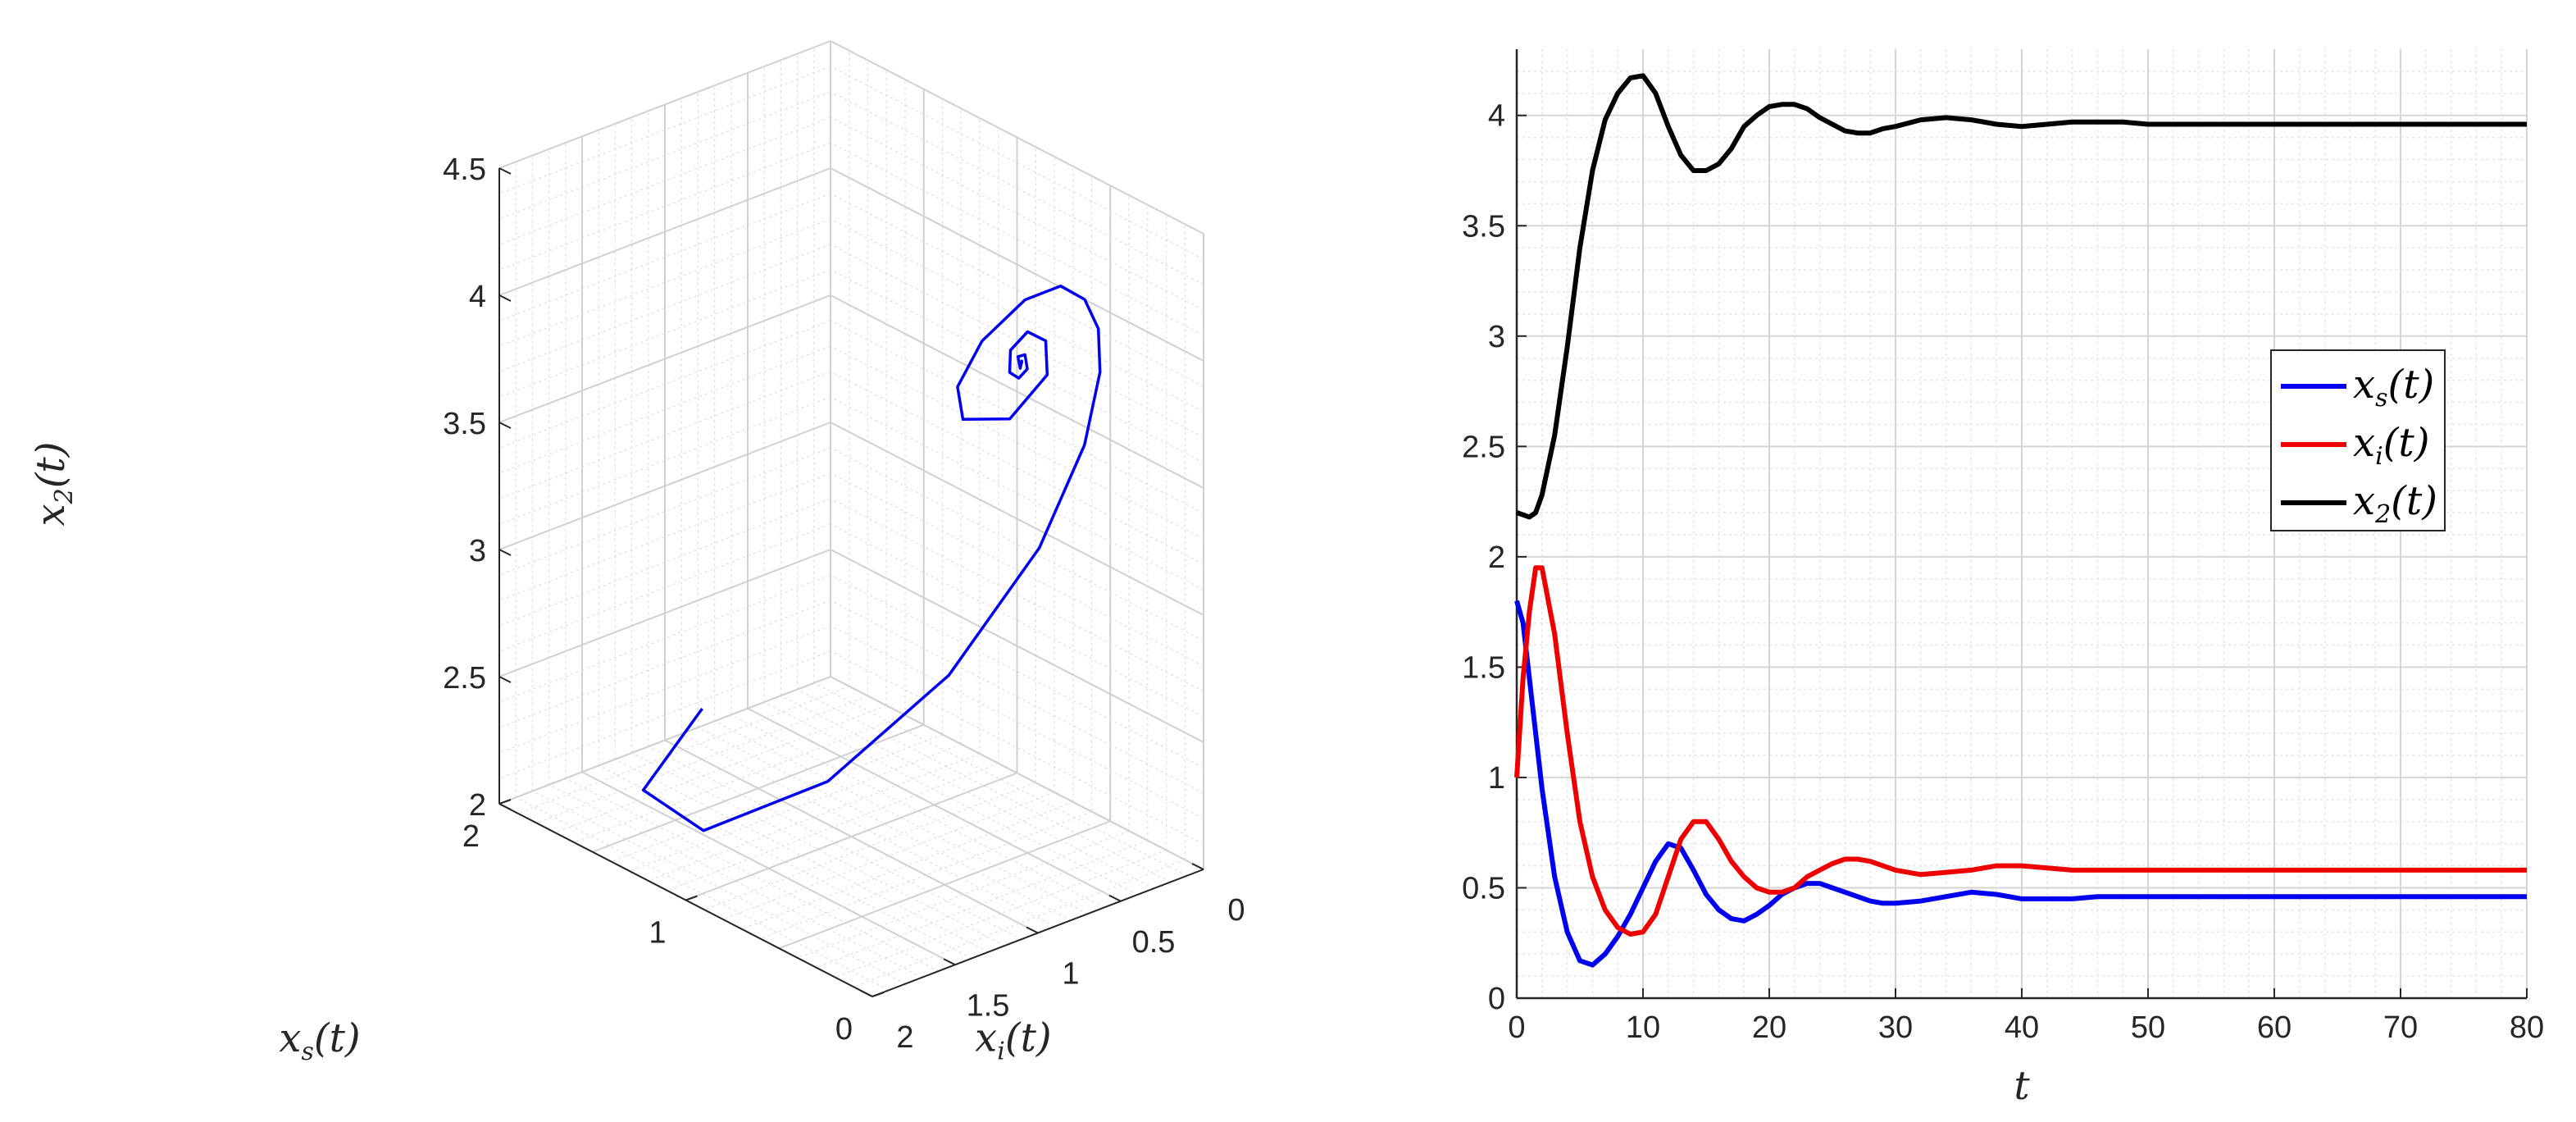  I want to click on y-tick-label: 3.5, so click(1483, 227).